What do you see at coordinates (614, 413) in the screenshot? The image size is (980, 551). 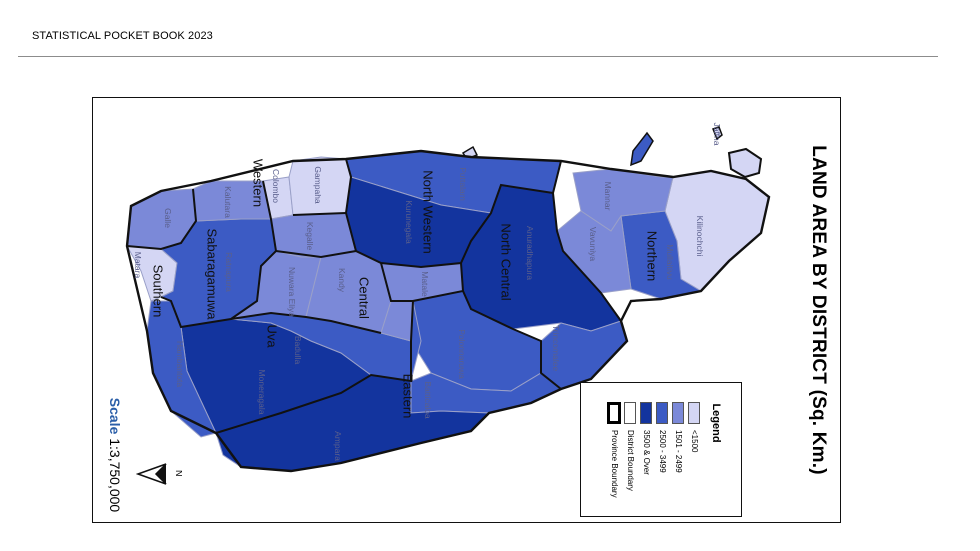 I see `legend-swatch-province-boundary` at bounding box center [614, 413].